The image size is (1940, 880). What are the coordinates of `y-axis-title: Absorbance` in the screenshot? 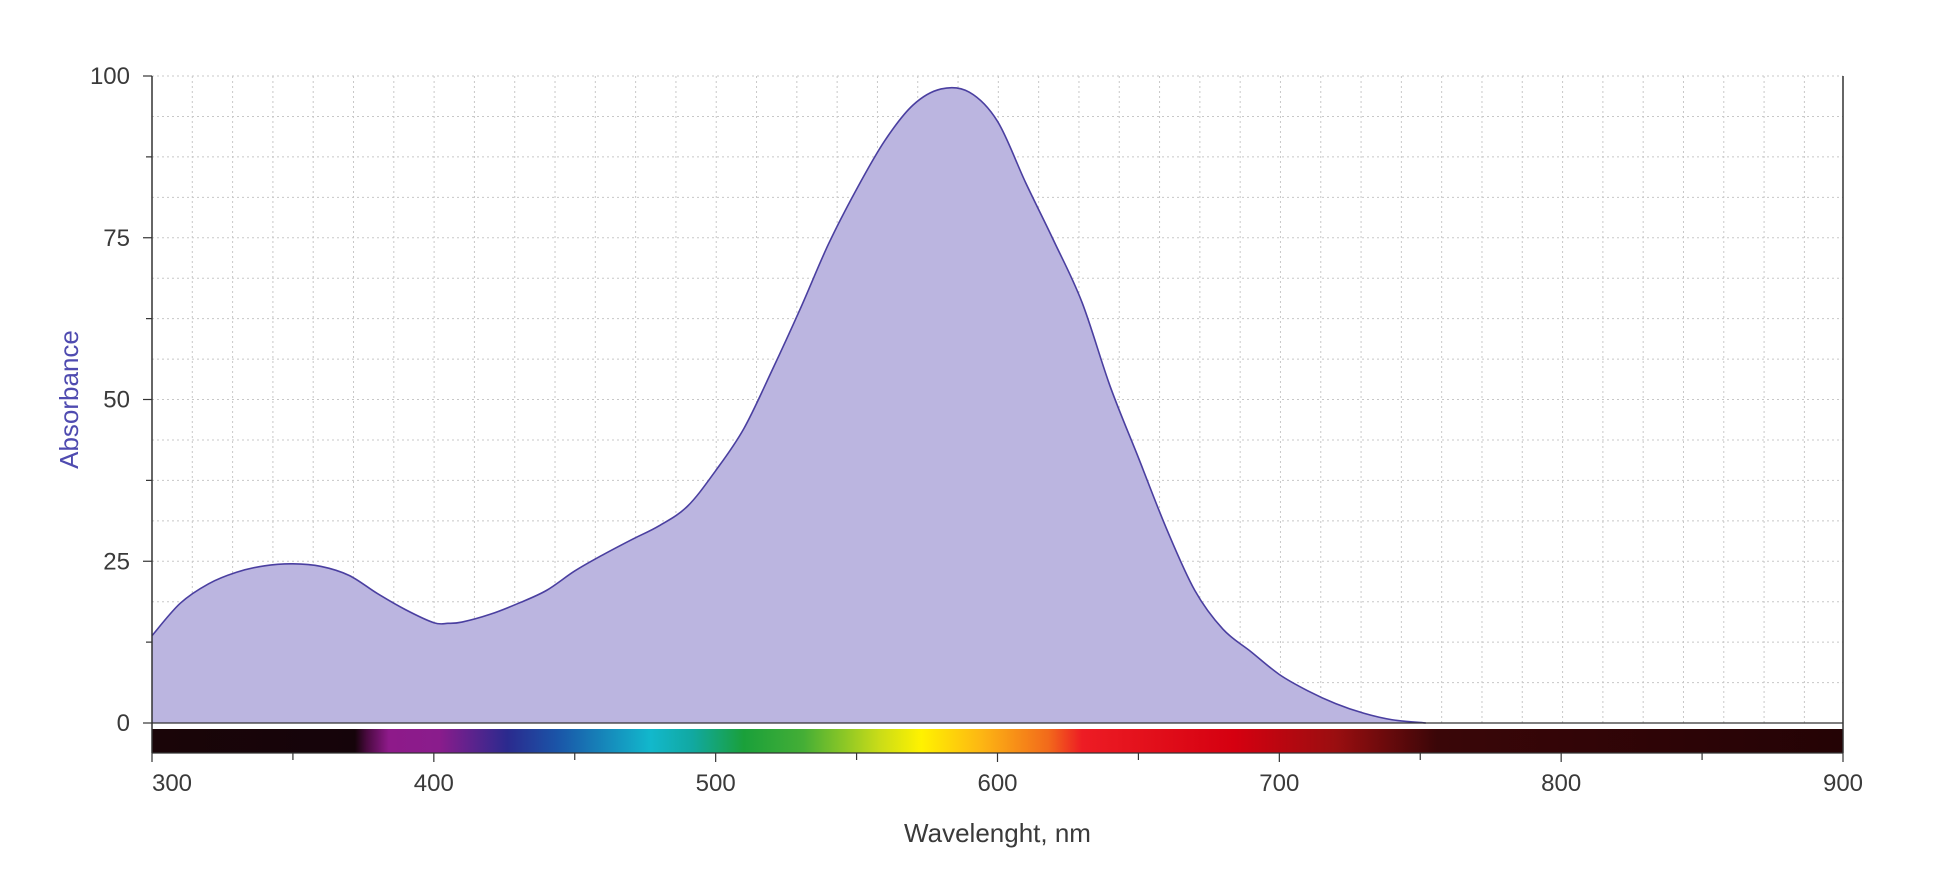 It's located at (69, 399).